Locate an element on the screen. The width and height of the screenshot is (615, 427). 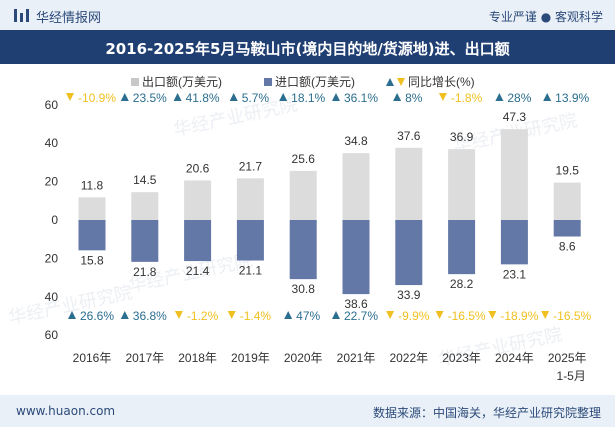
export-value-label: 20.6 is located at coordinates (198, 168).